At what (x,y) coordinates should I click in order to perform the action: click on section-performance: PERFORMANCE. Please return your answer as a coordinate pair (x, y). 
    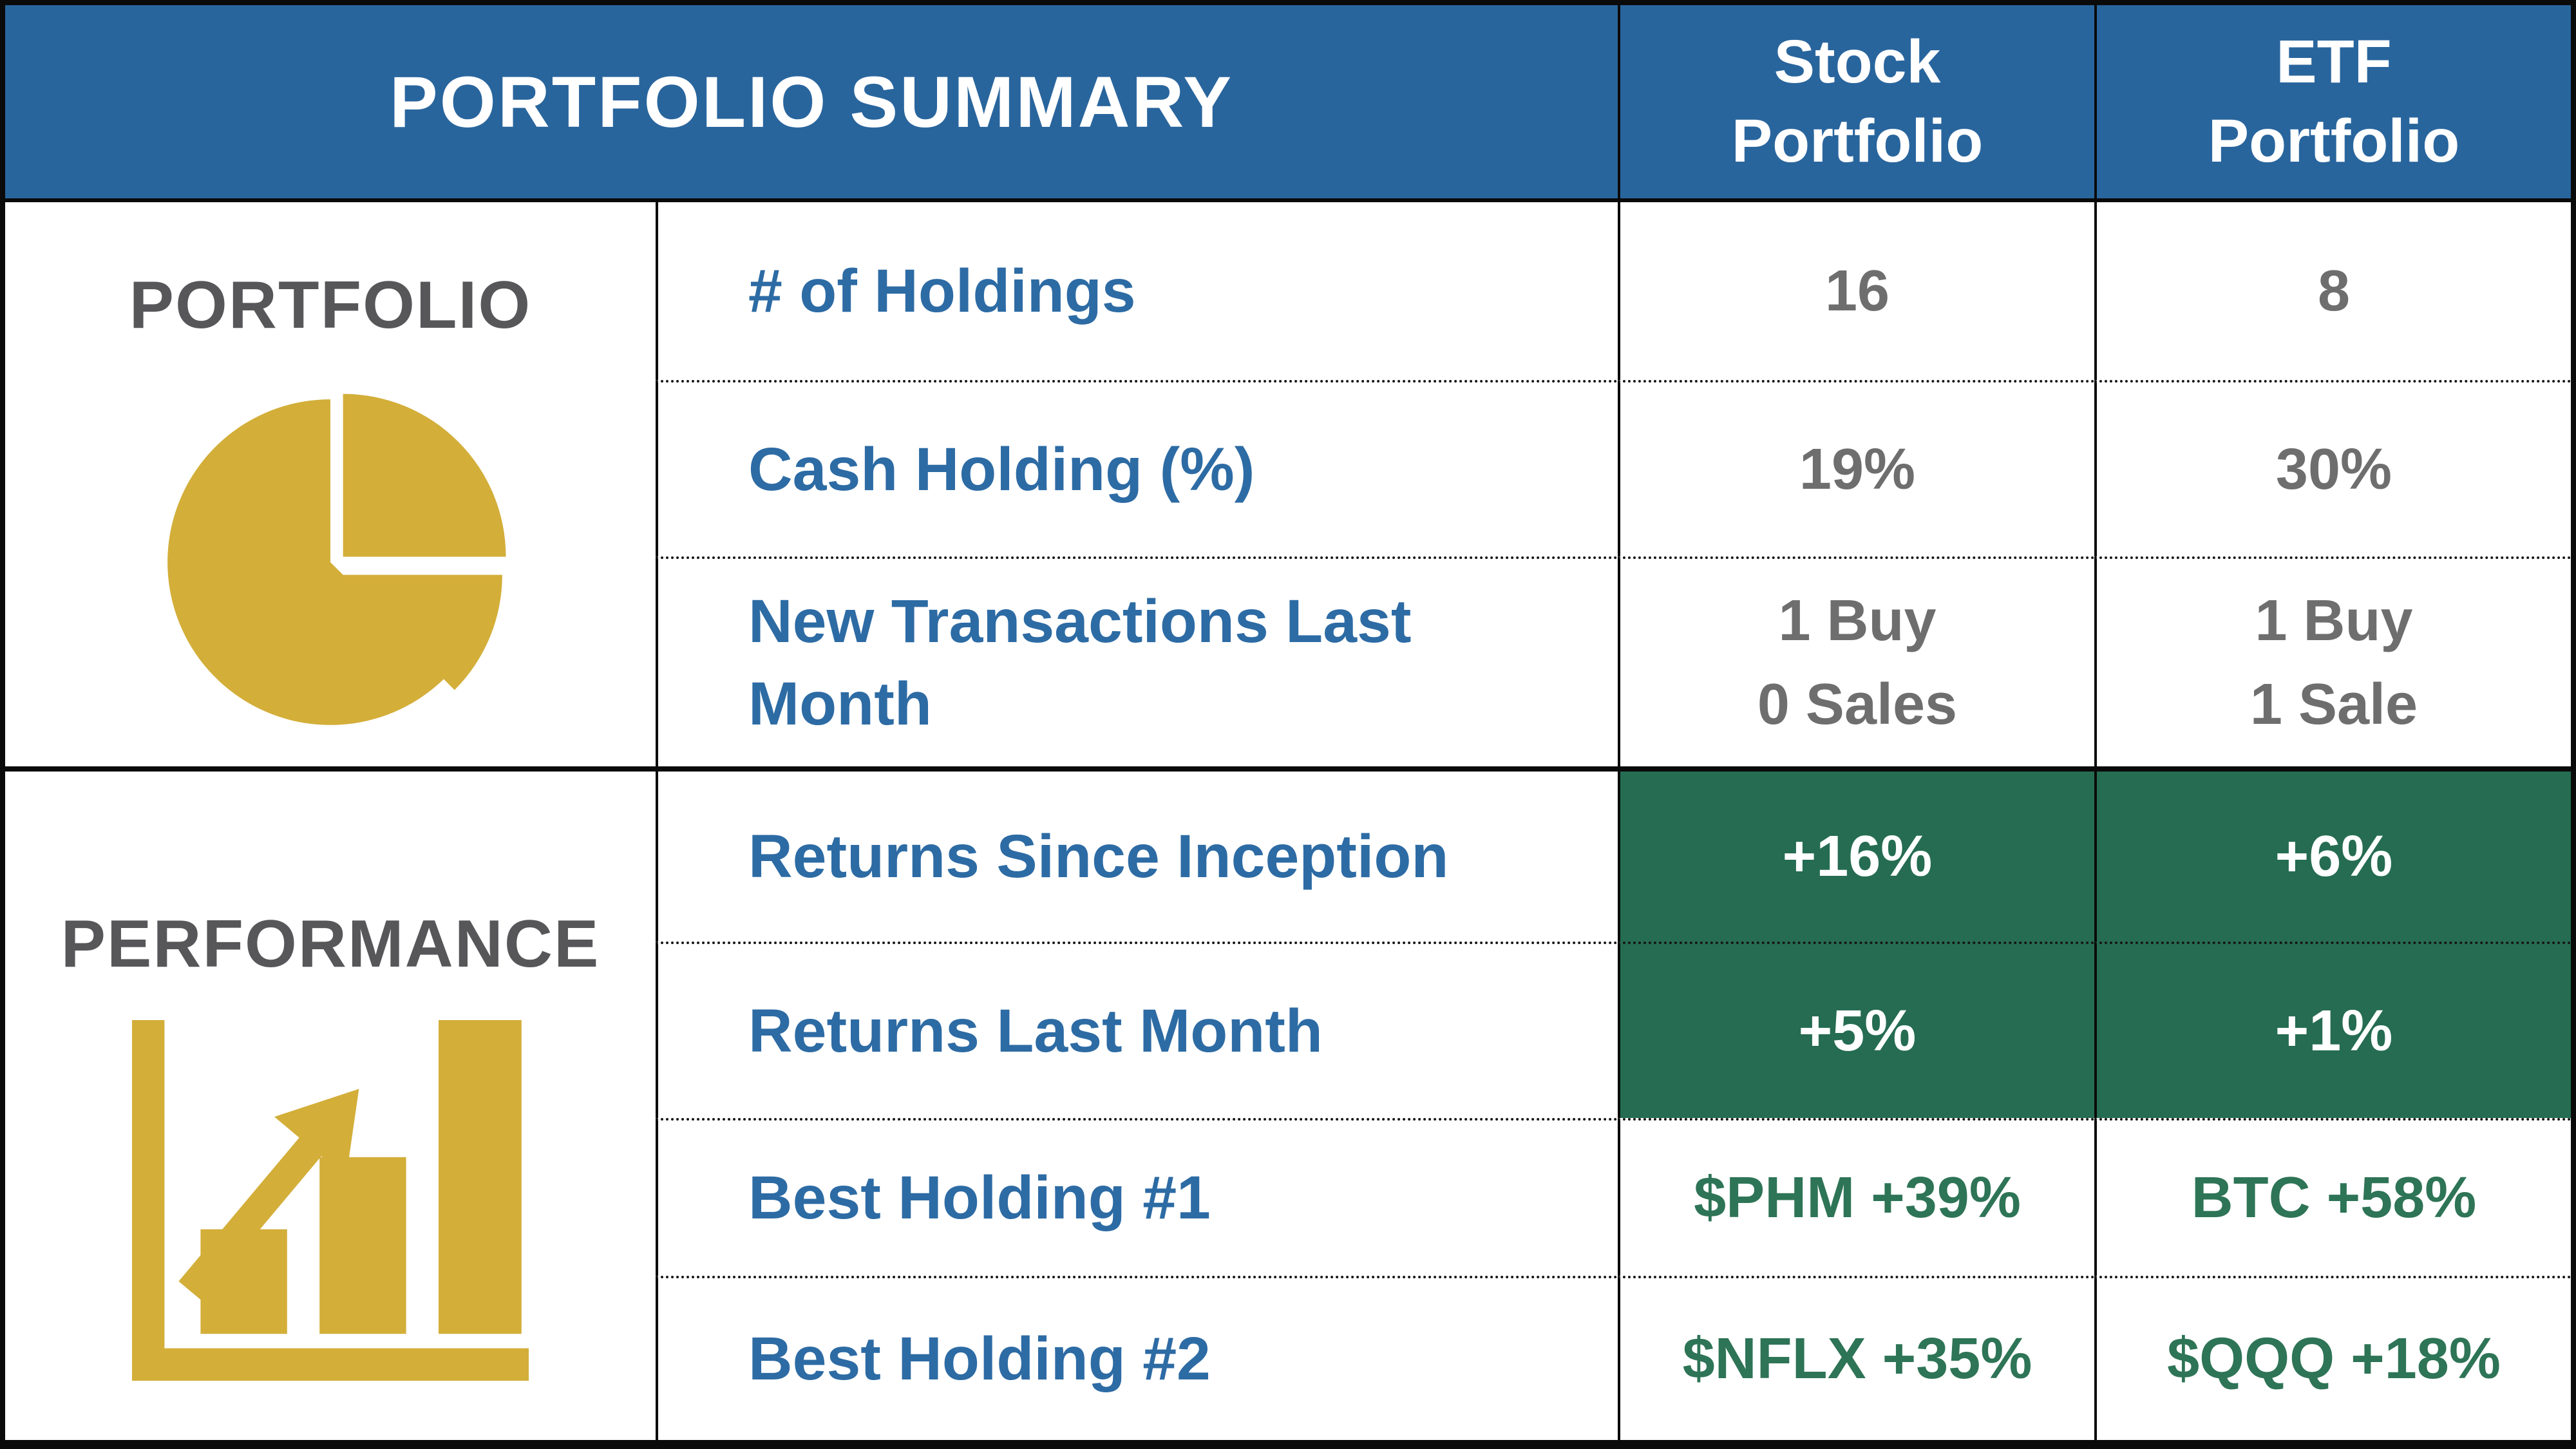
    Looking at the image, I should click on (331, 1103).